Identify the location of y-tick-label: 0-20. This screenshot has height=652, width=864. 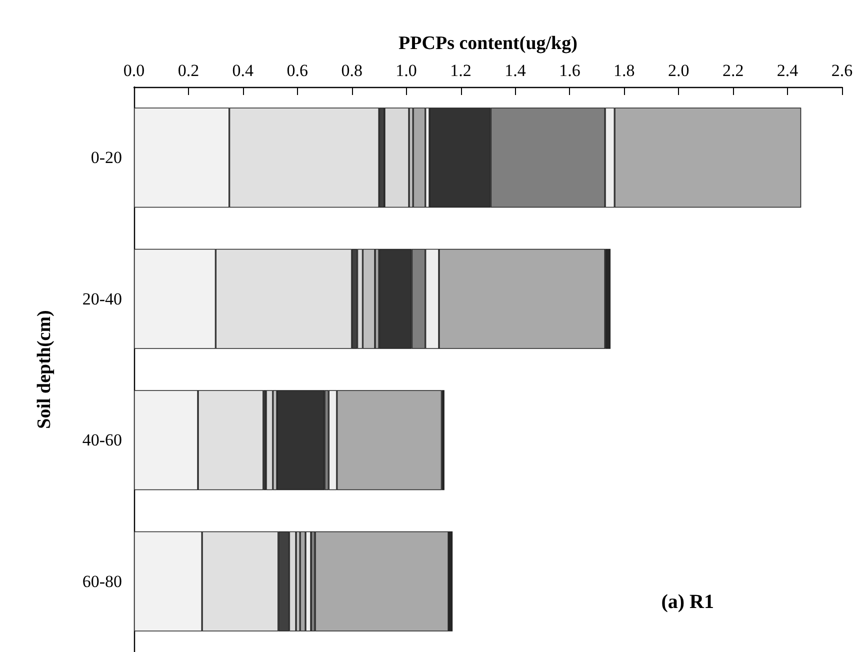
(106, 158).